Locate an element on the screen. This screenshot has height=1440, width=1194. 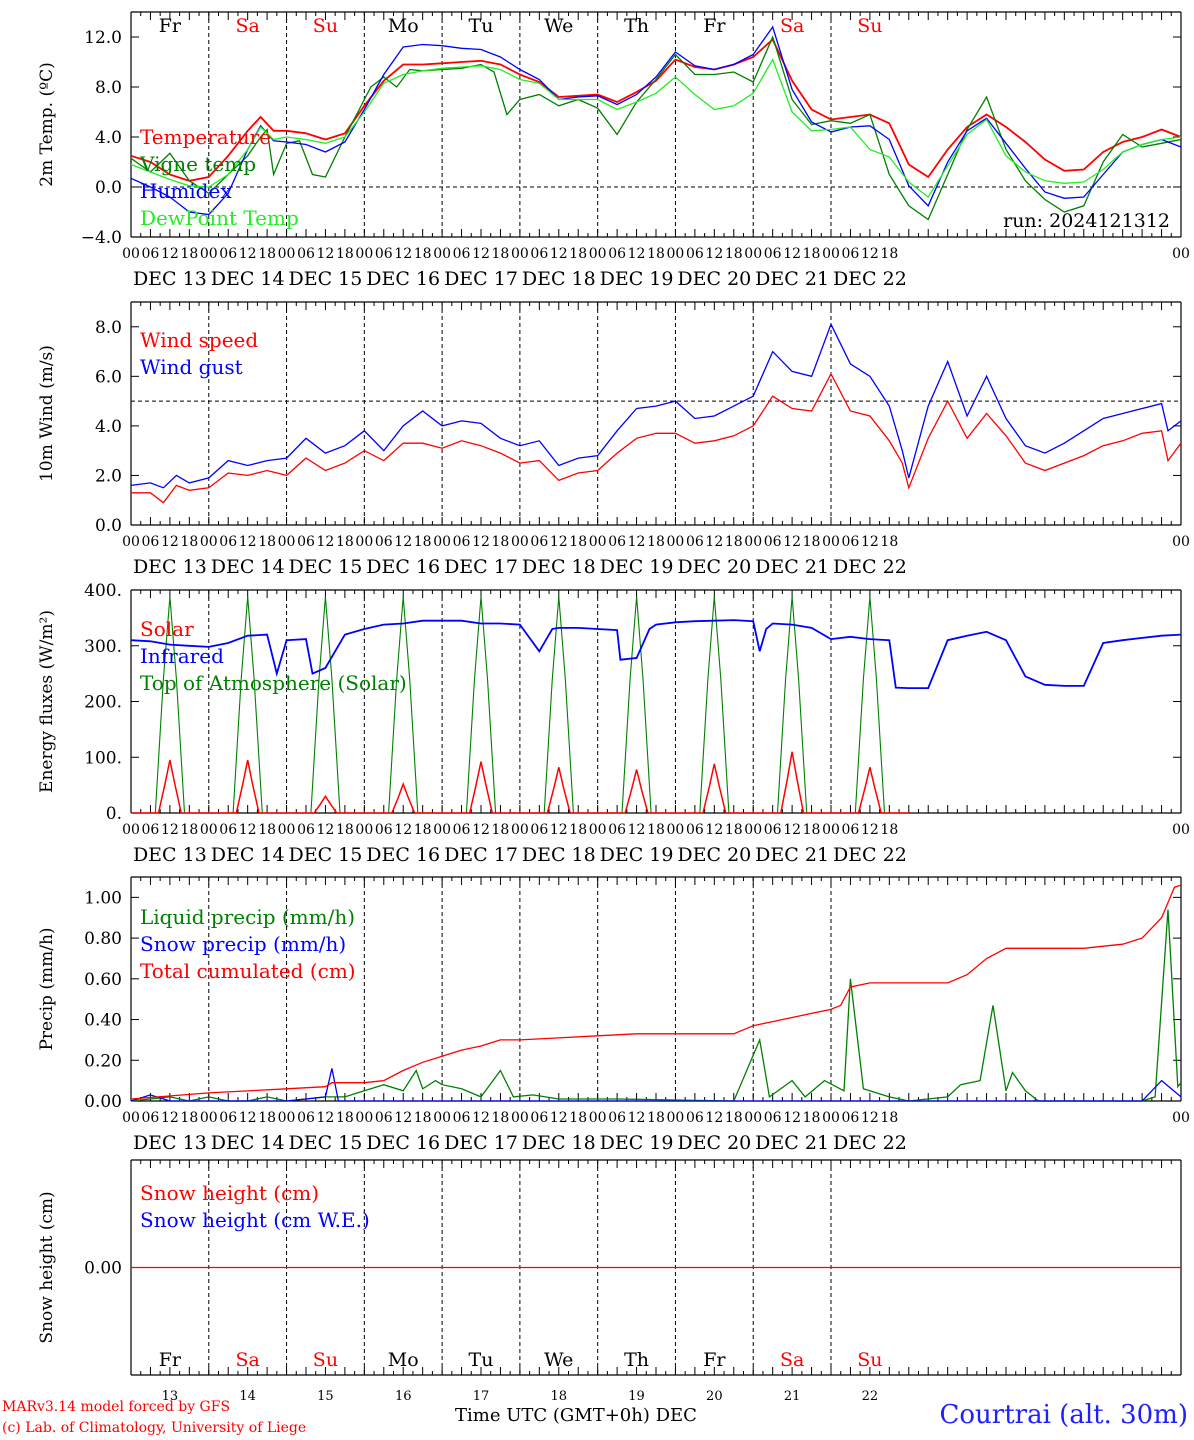
y-tick-label: 0.40 is located at coordinates (103, 1021).